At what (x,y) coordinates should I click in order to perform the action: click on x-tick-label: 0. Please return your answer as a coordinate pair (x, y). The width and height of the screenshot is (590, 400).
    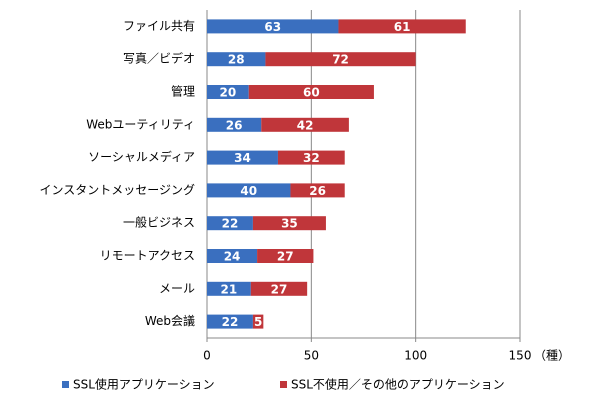
    Looking at the image, I should click on (207, 356).